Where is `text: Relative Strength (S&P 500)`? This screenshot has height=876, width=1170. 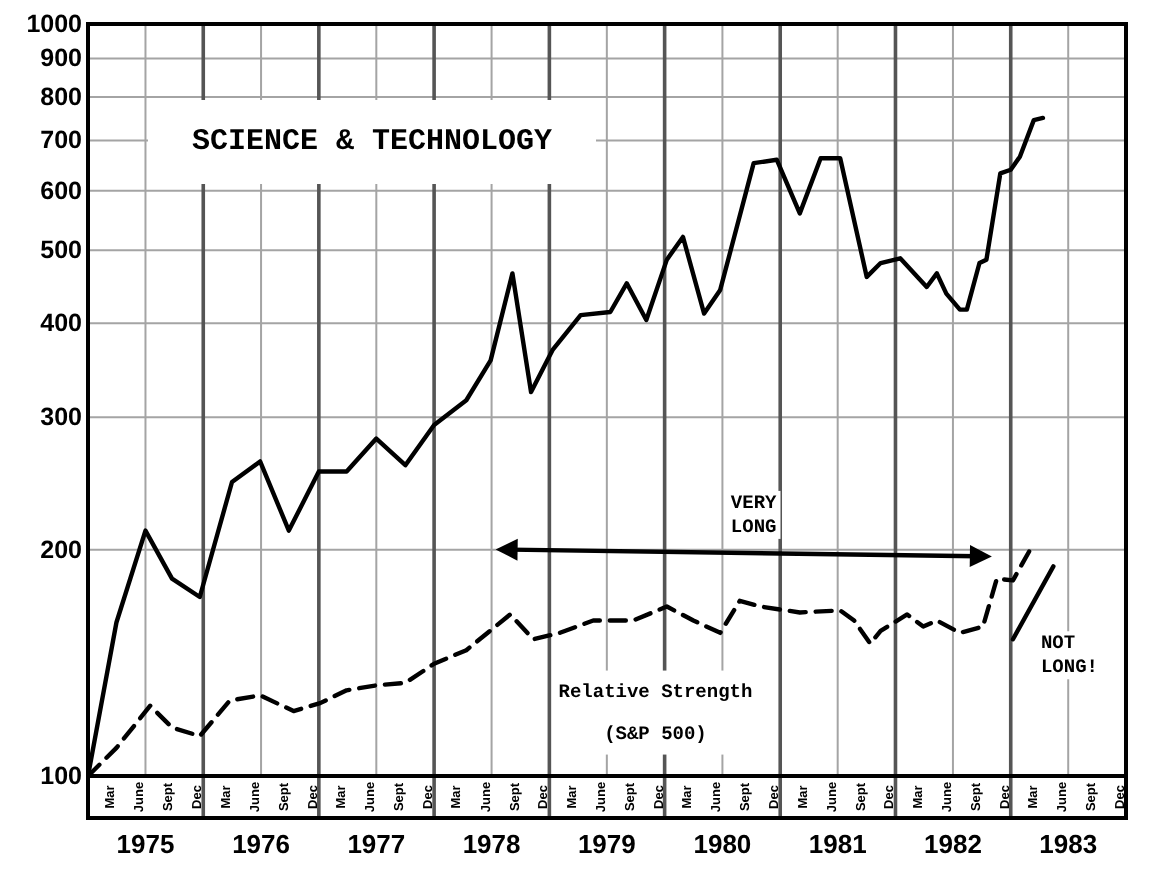
text: Relative Strength (S&P 500) is located at coordinates (655, 712).